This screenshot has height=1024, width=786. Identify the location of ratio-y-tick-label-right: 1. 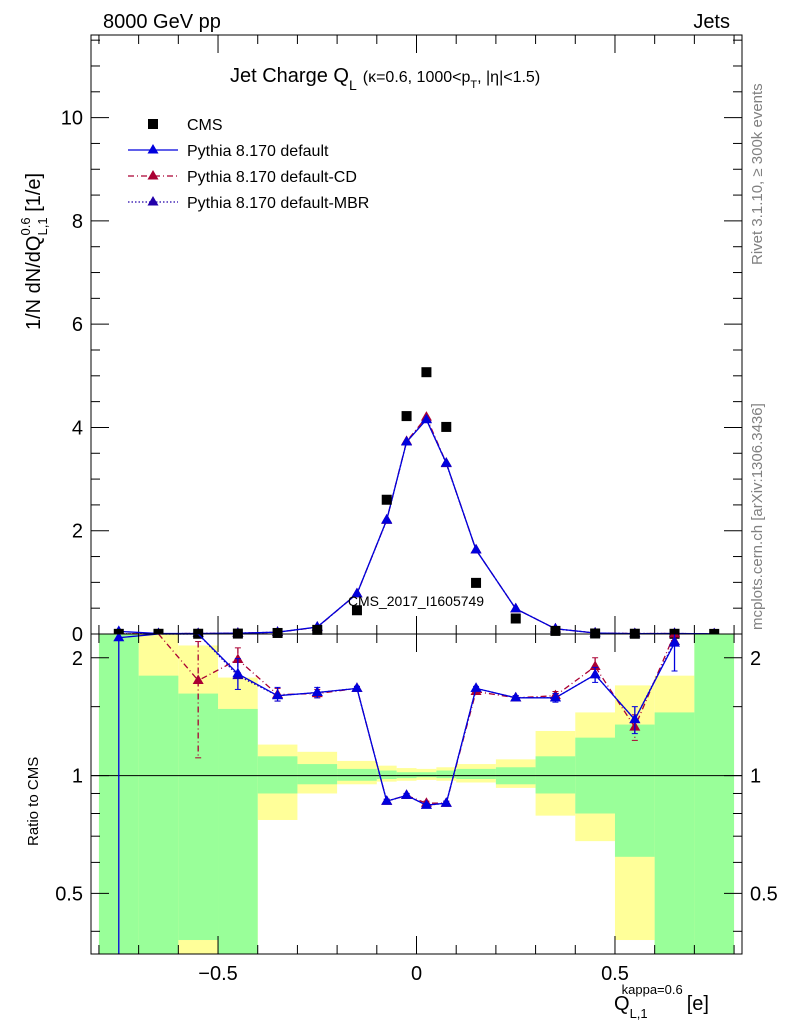
(755, 777).